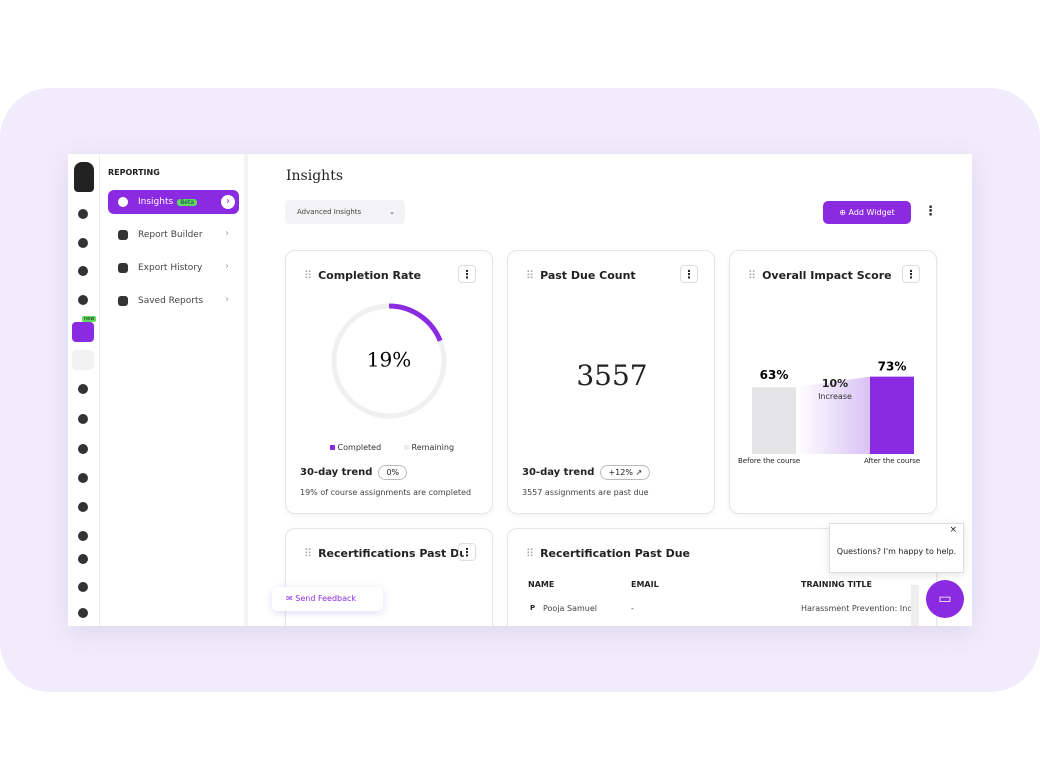 The height and width of the screenshot is (780, 1040). I want to click on bar-label: 63%, so click(774, 375).